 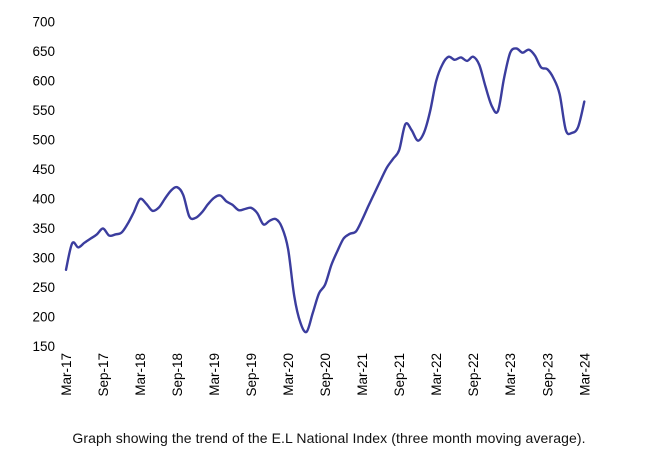 I want to click on x-axis-tick-label: Mar-24, so click(x=584, y=374).